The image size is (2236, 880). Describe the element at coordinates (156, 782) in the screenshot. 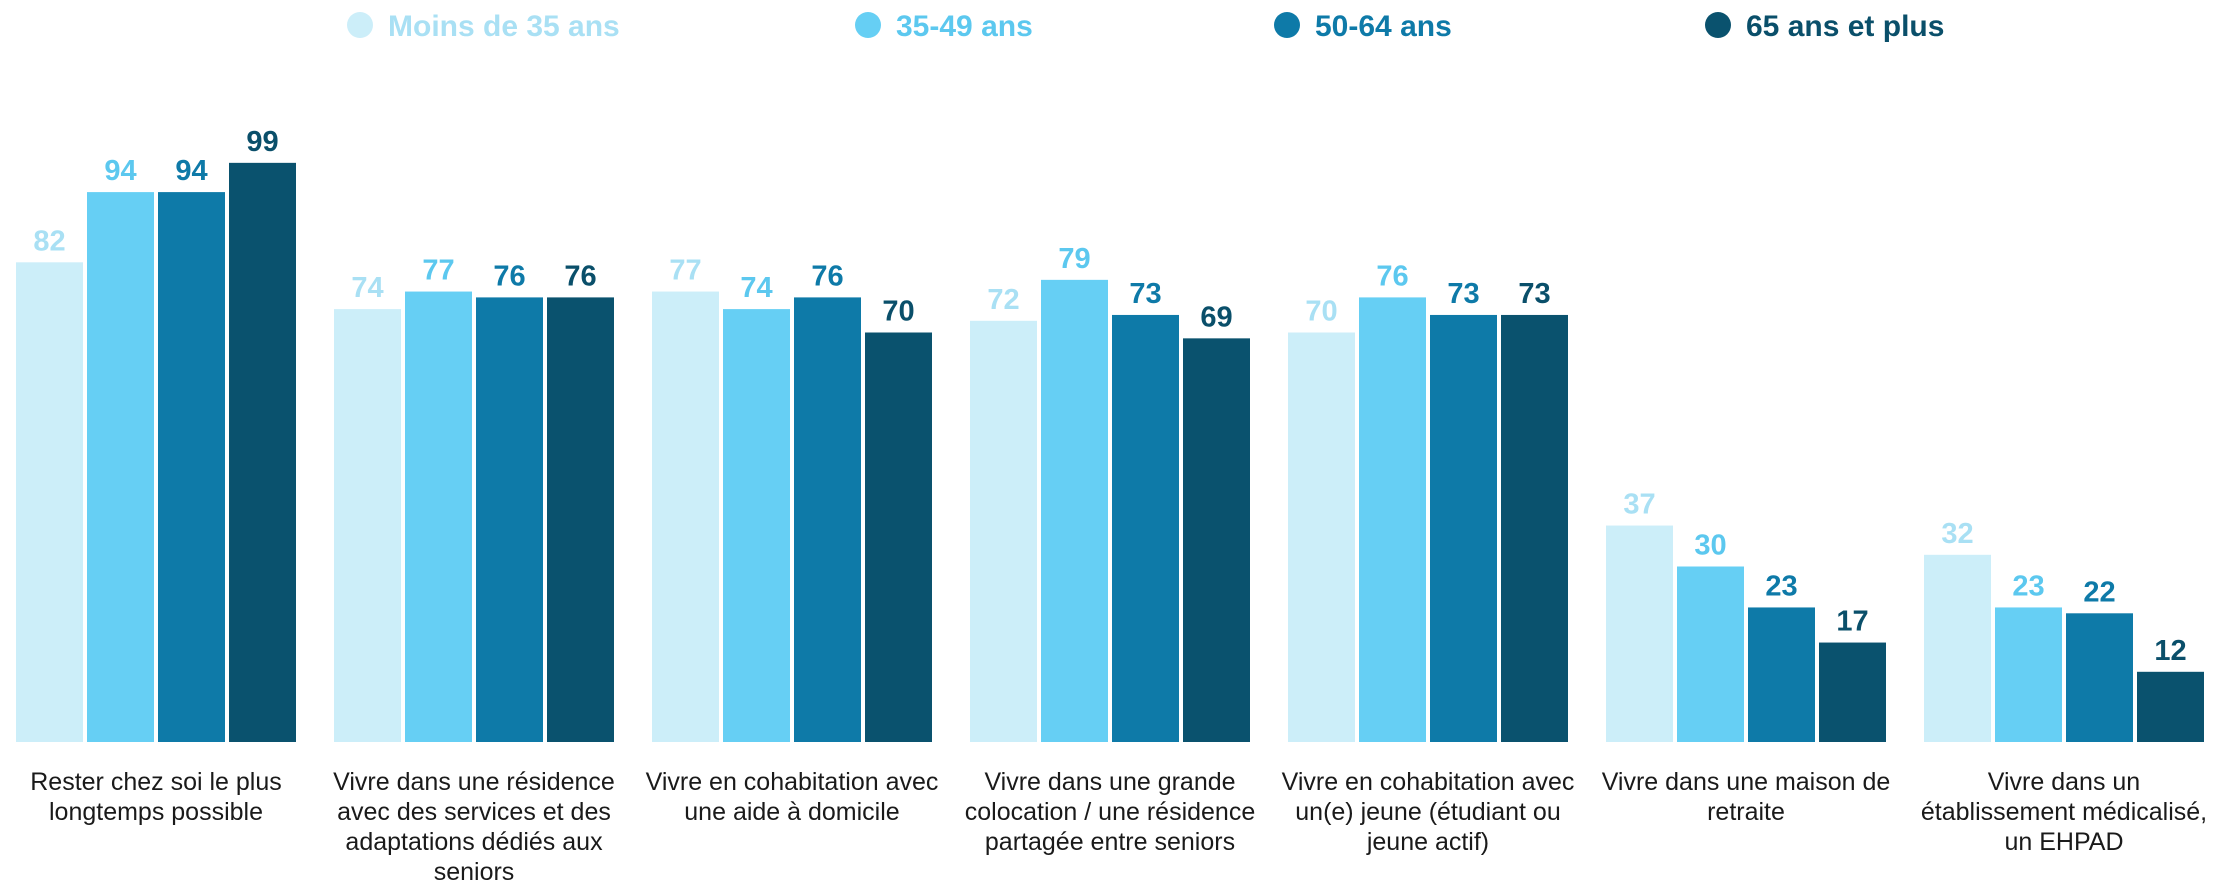

I see `category-label-line: Rester chez soi le plus` at that location.